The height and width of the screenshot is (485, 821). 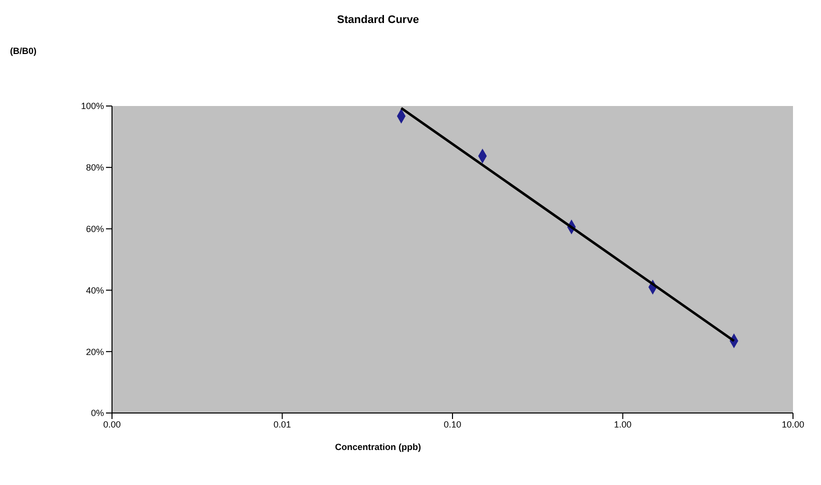 What do you see at coordinates (92, 106) in the screenshot?
I see `y-tick-label: 100%` at bounding box center [92, 106].